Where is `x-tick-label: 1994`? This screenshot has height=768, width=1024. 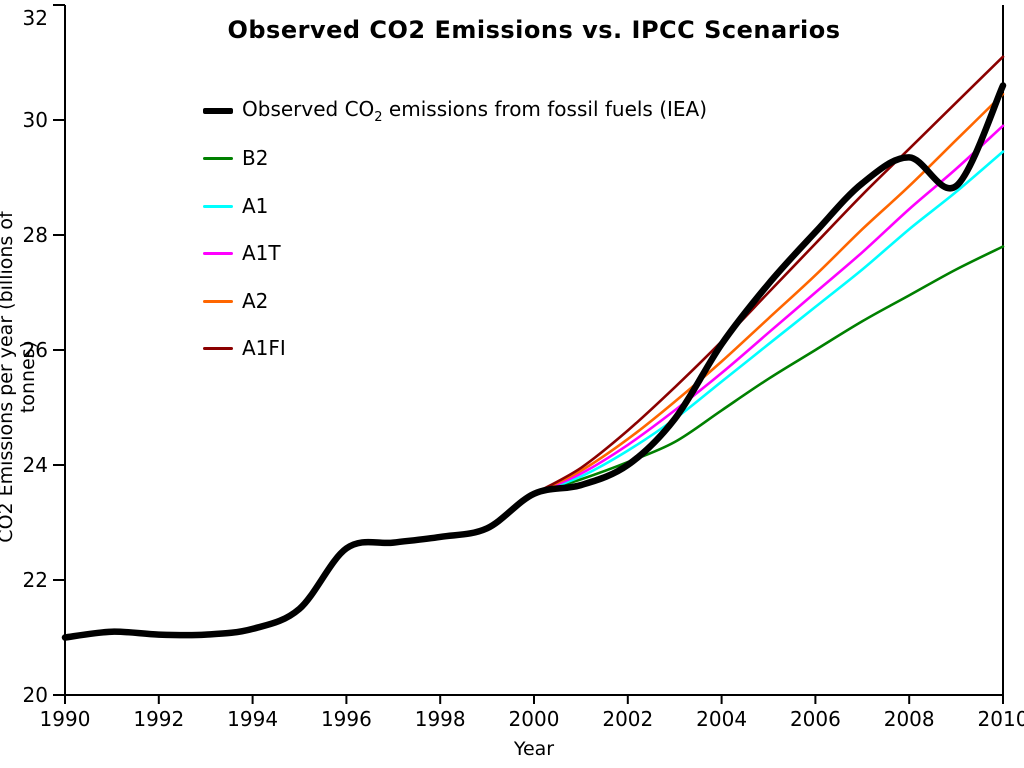
x-tick-label: 1994 is located at coordinates (252, 719).